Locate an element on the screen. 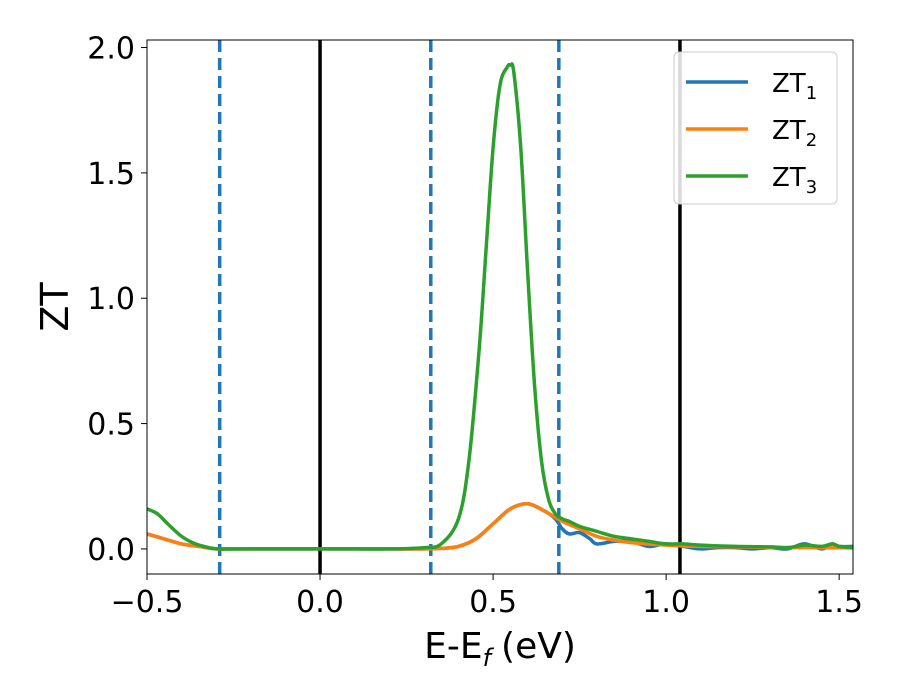  x-axis-label: E-Ef (eV) is located at coordinates (500, 649).